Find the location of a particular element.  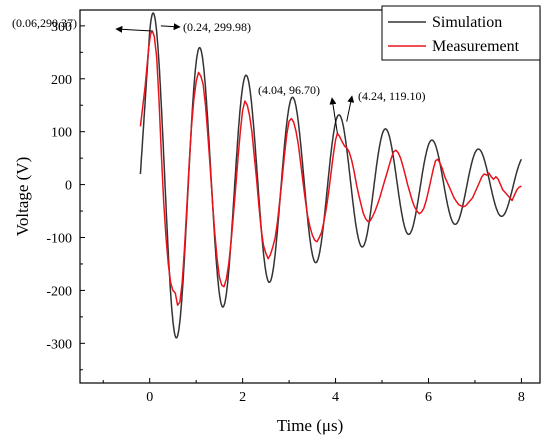

x-tick-label: 8 is located at coordinates (521, 397).